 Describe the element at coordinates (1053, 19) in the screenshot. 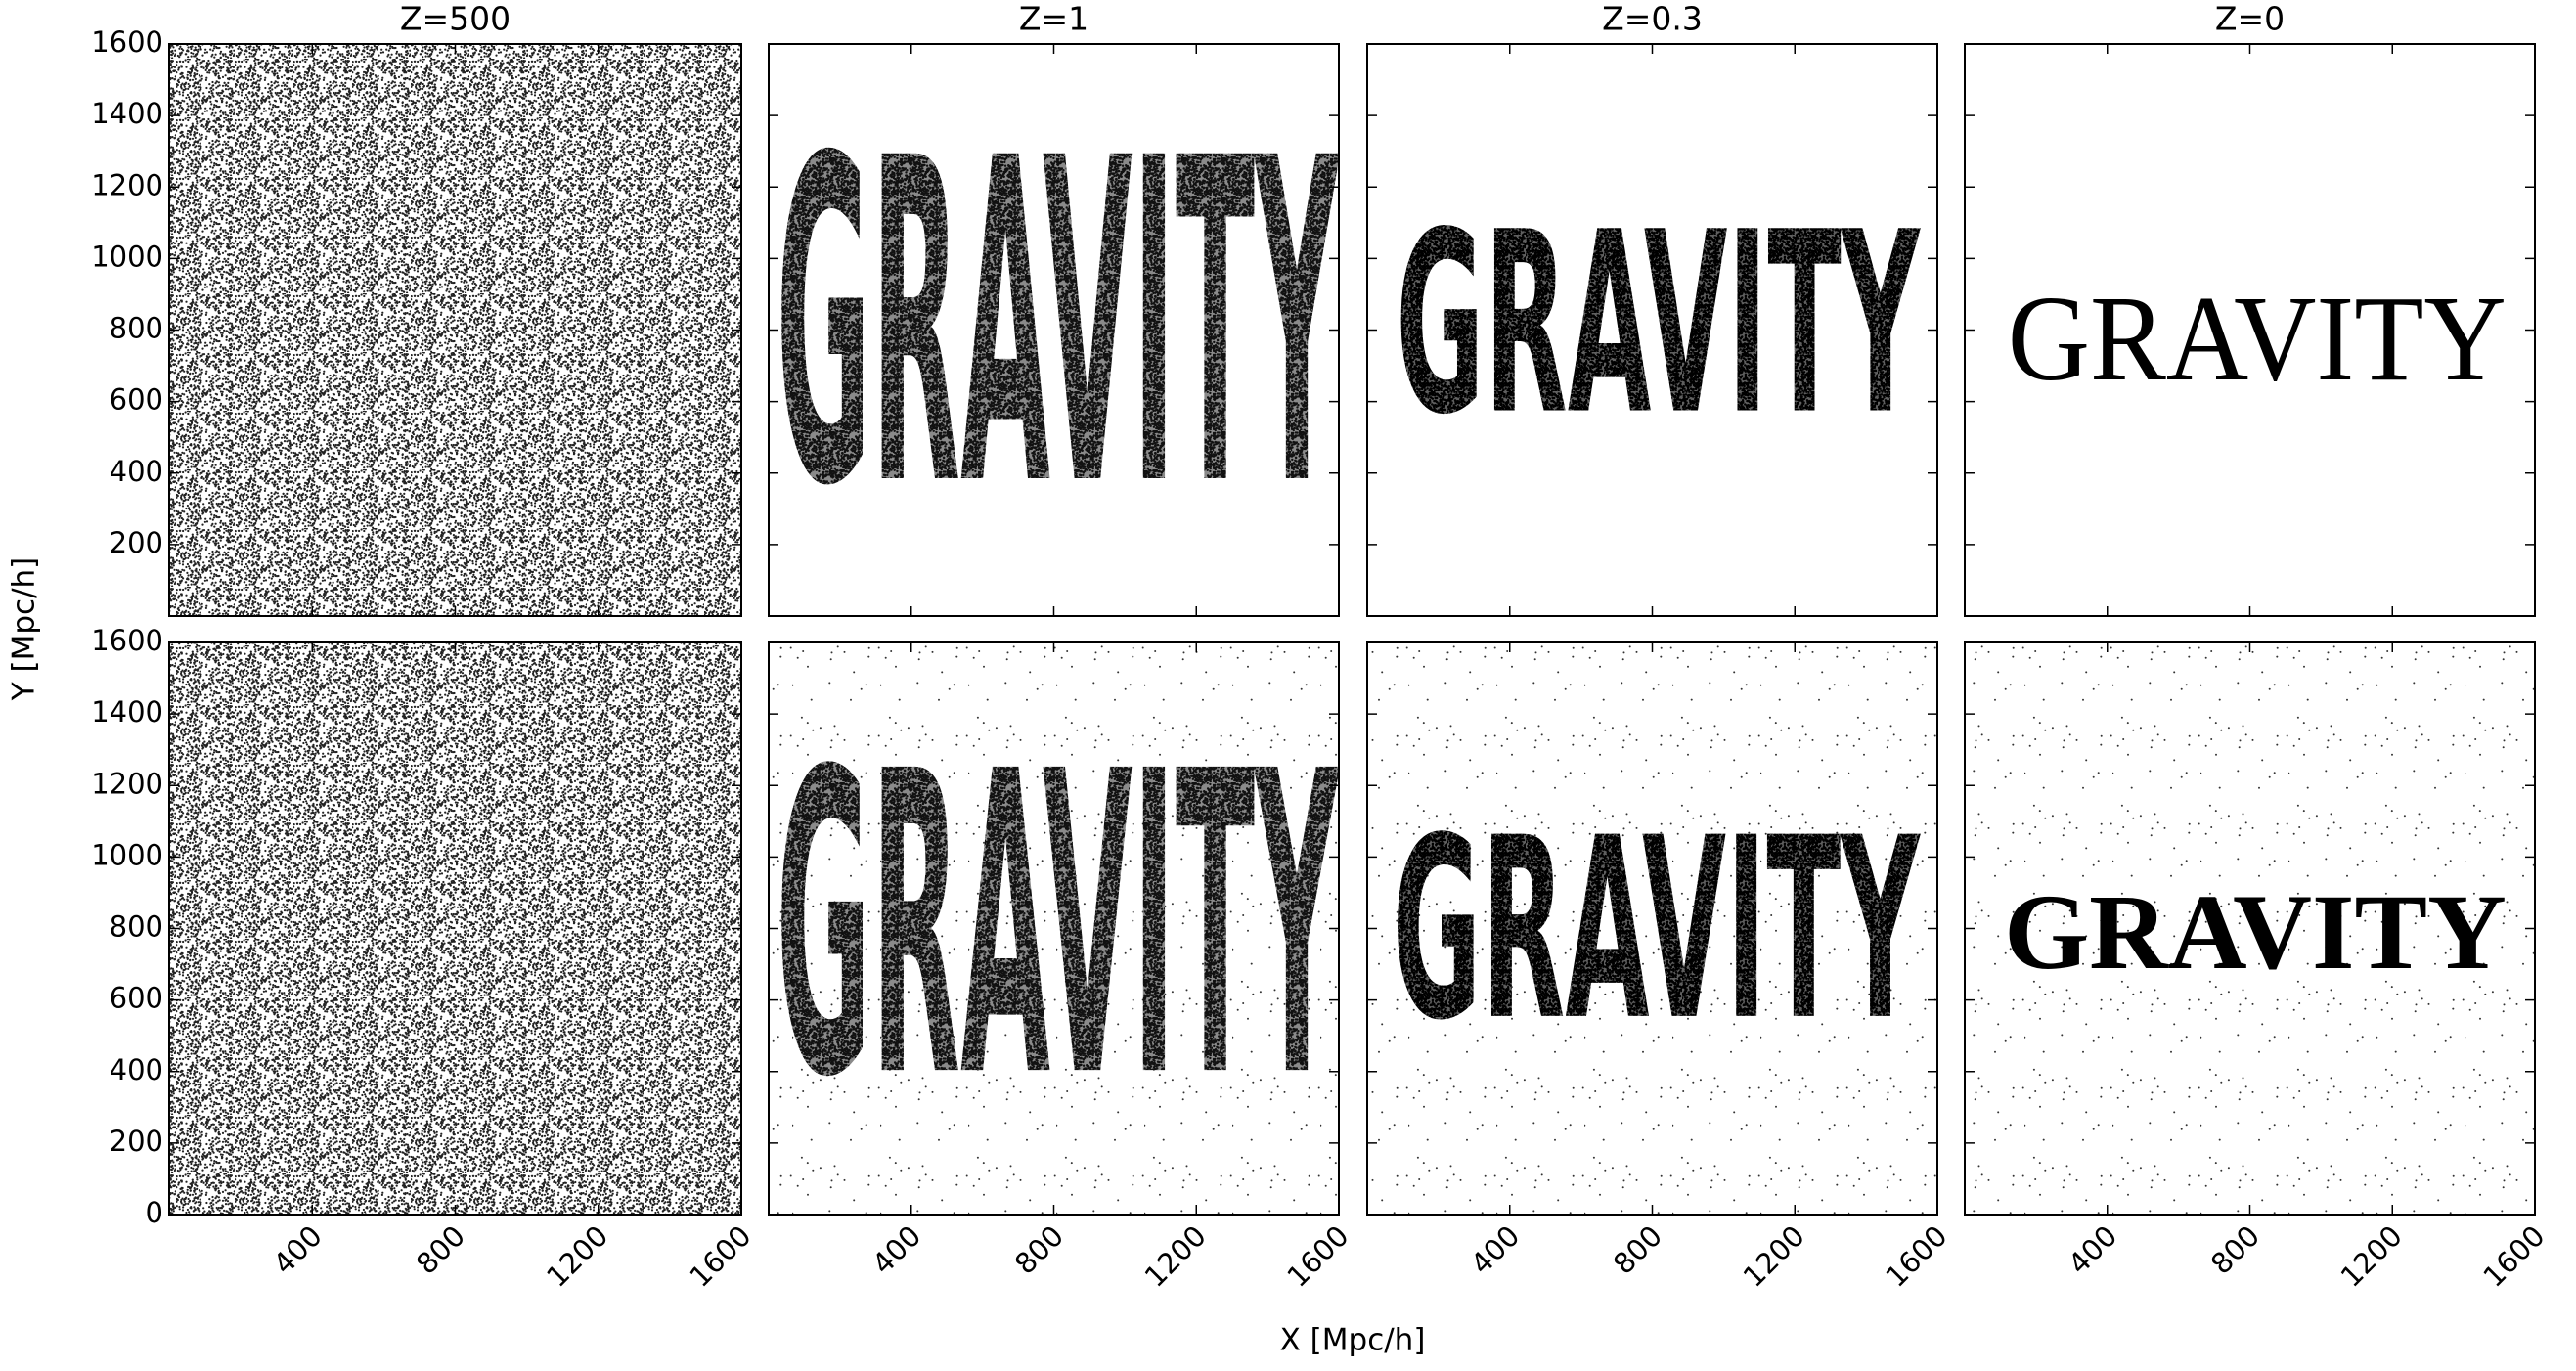

I see `panel-title: Z=1` at that location.